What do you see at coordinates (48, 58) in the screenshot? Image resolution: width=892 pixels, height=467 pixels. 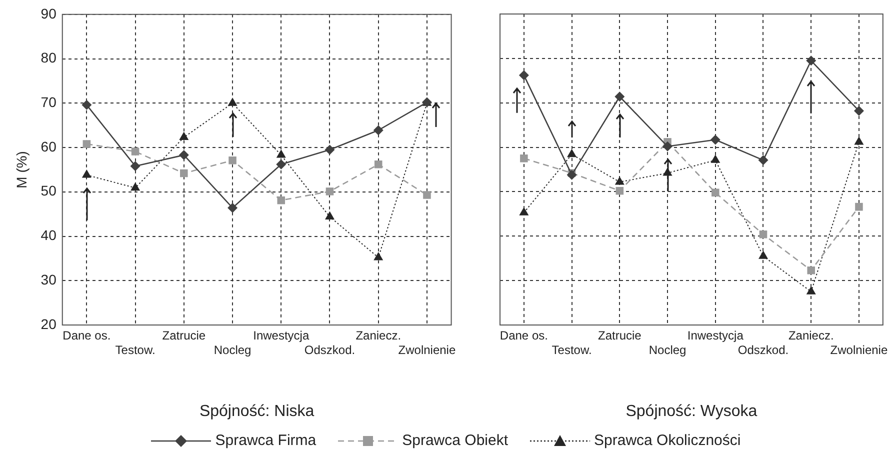 I see `y-tick-label: 80` at bounding box center [48, 58].